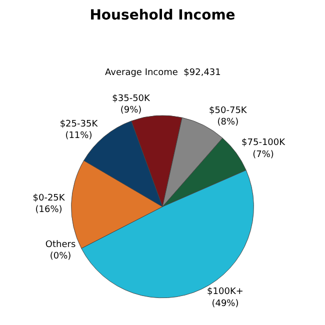  What do you see at coordinates (228, 111) in the screenshot?
I see `slice-label: $50-75K` at bounding box center [228, 111].